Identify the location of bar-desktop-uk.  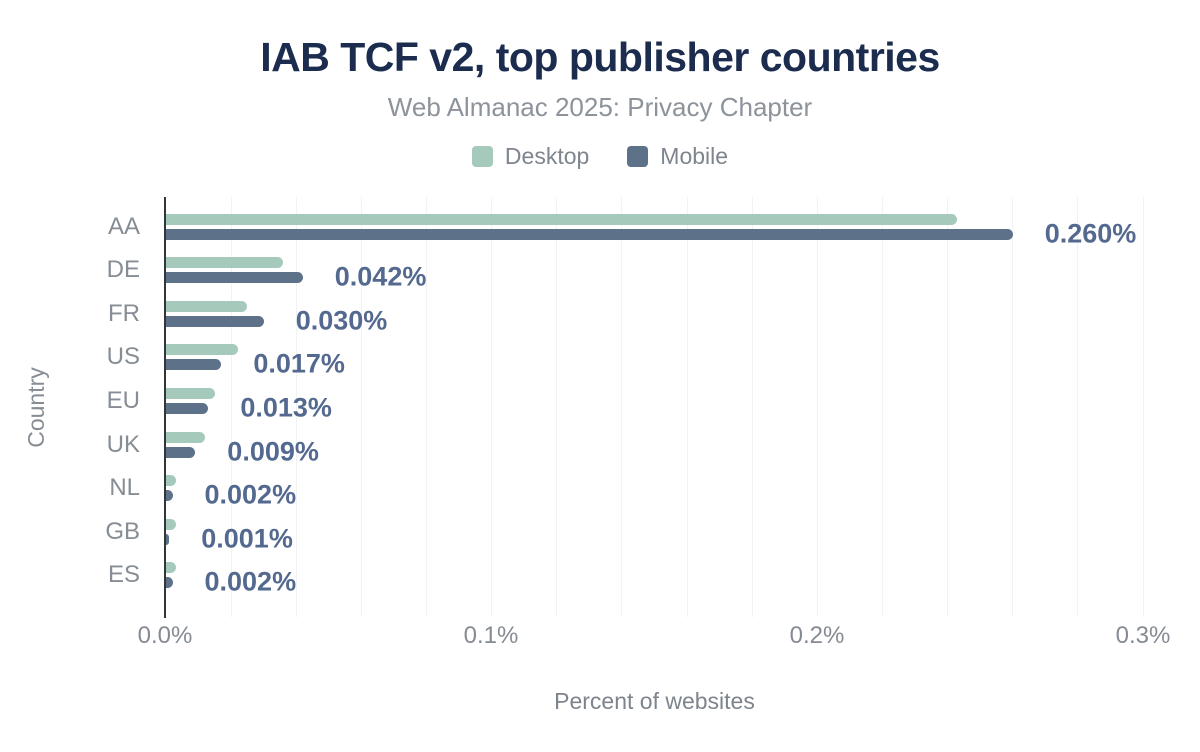
(186, 437).